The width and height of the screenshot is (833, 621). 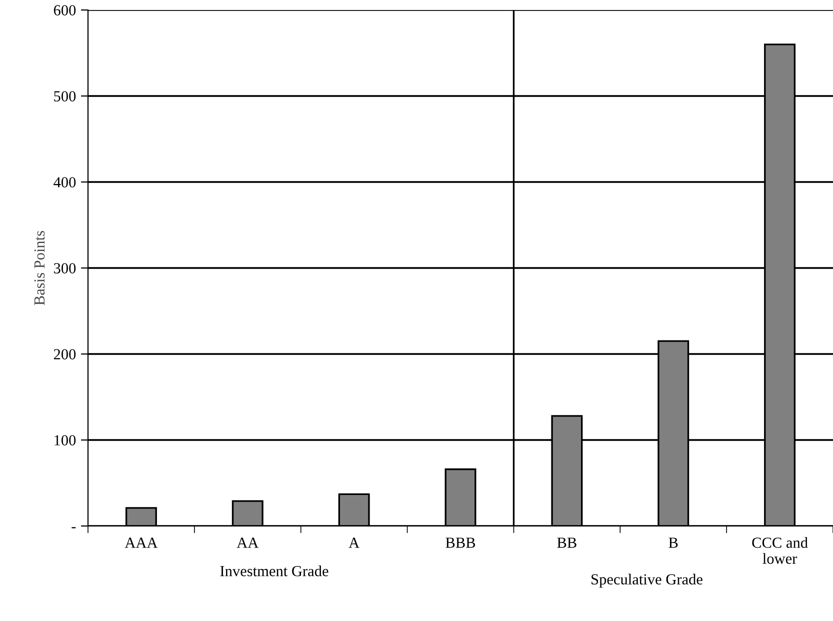 I want to click on x-tick-label: AA, so click(x=247, y=543).